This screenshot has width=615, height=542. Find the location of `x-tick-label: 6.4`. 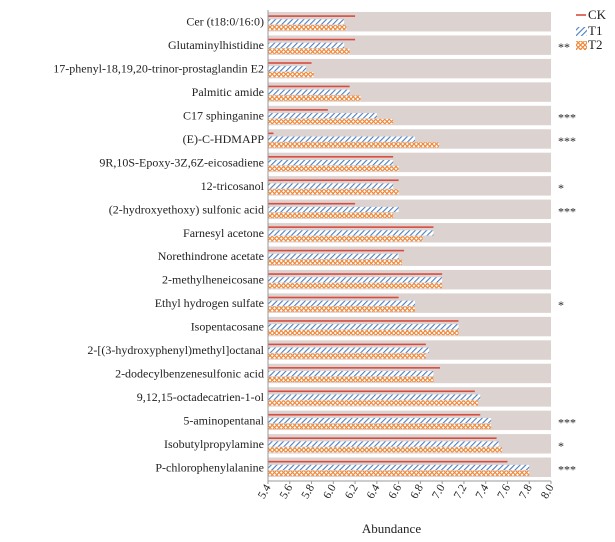

x-tick-label: 6.4 is located at coordinates (374, 491).